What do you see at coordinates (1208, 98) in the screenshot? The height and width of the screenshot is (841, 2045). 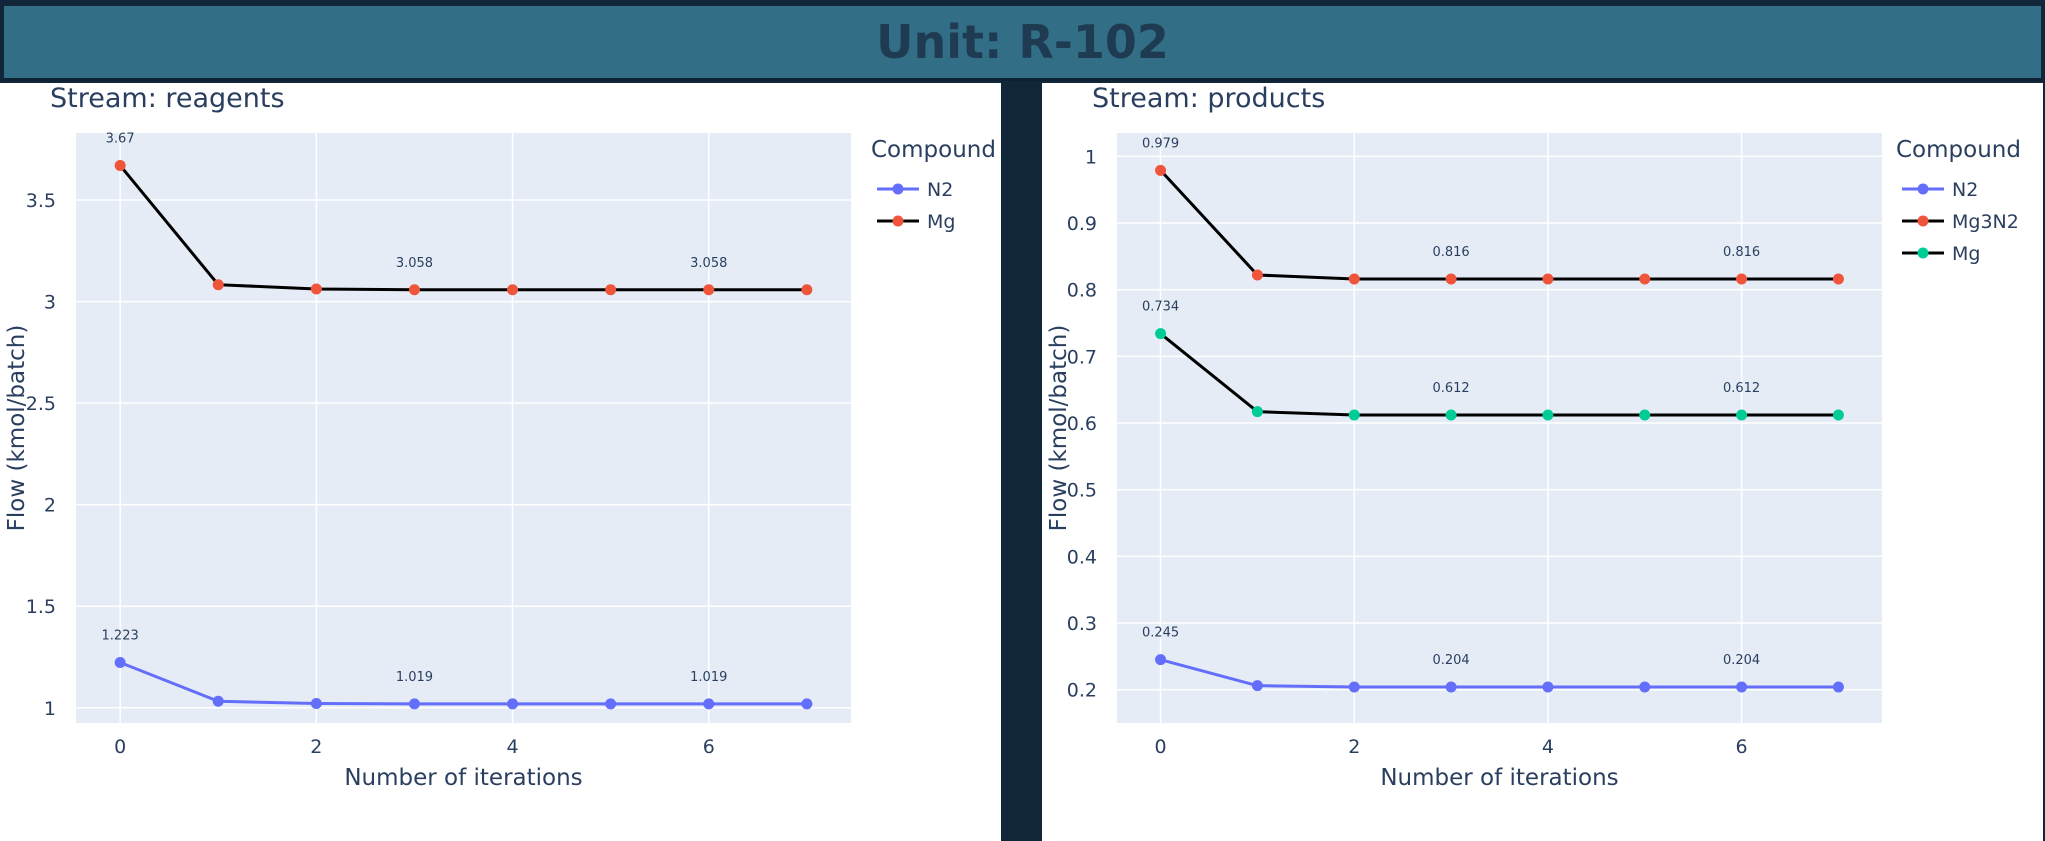 I see `chart-1-title: Stream: products` at bounding box center [1208, 98].